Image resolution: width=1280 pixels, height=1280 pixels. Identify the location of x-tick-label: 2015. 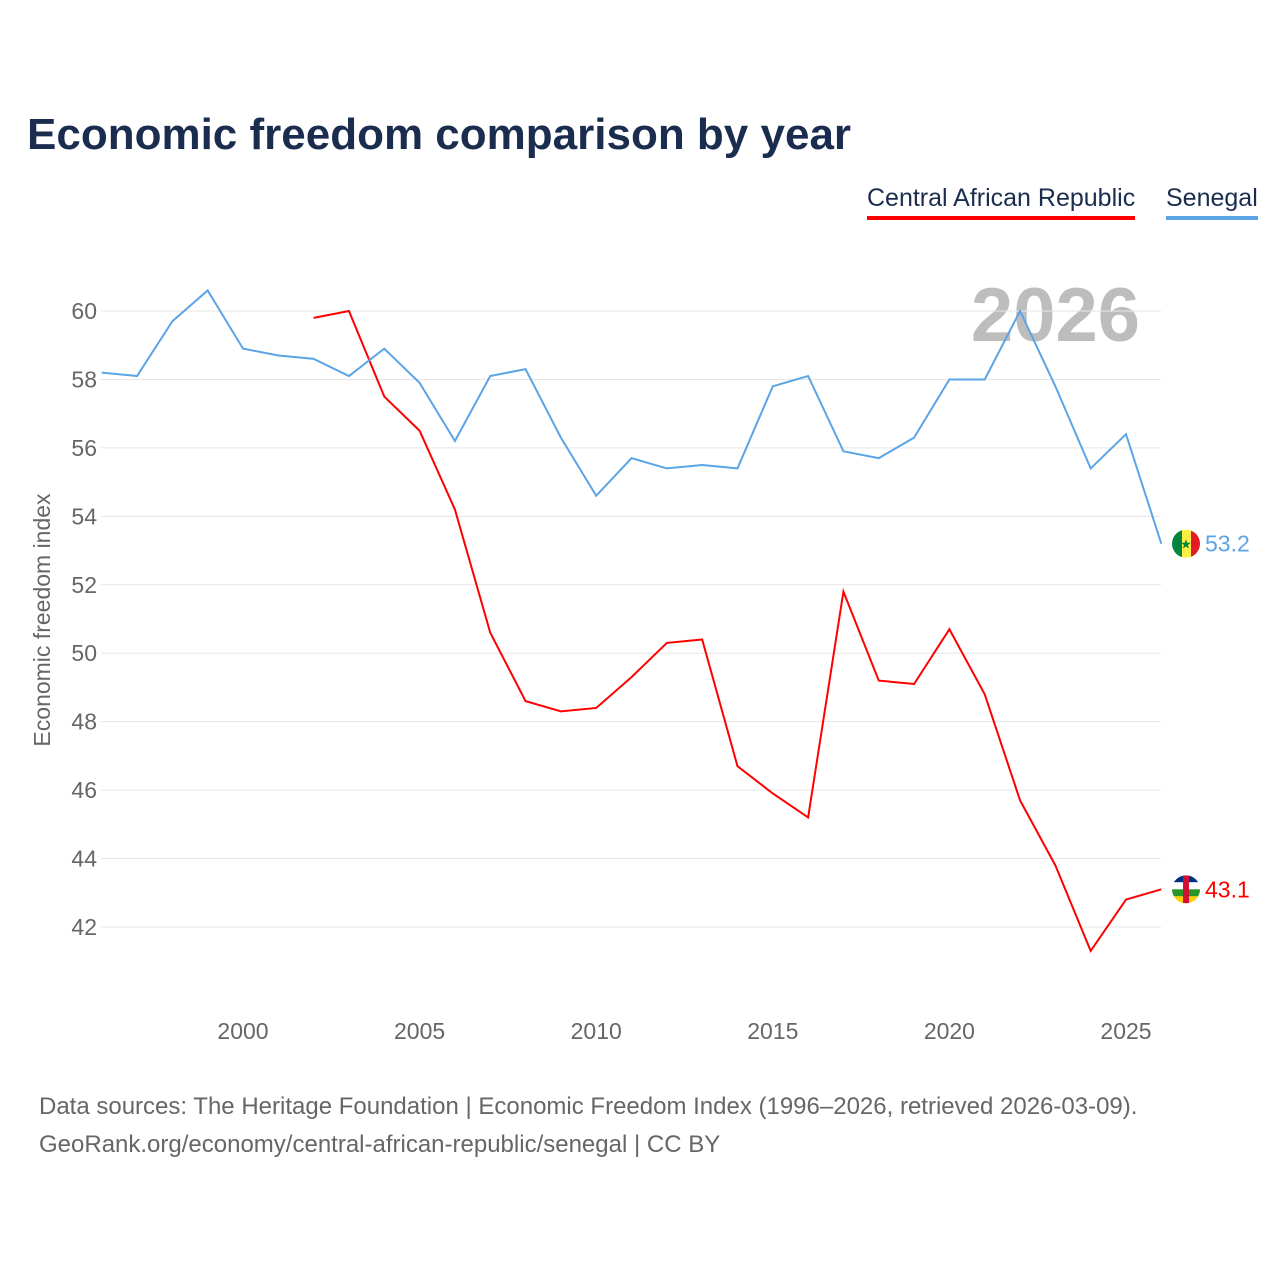
(772, 1031).